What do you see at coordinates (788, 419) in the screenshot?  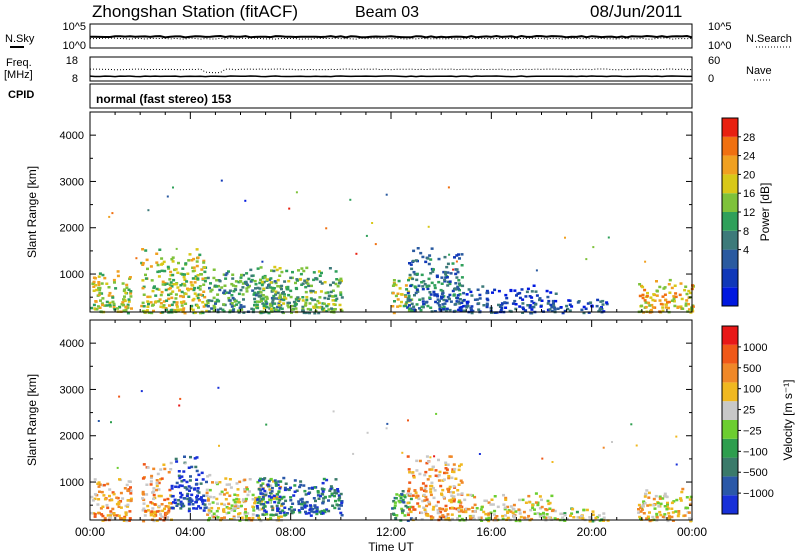 I see `velocity-colorbar-label: Velocity [m s⁻¹]` at bounding box center [788, 419].